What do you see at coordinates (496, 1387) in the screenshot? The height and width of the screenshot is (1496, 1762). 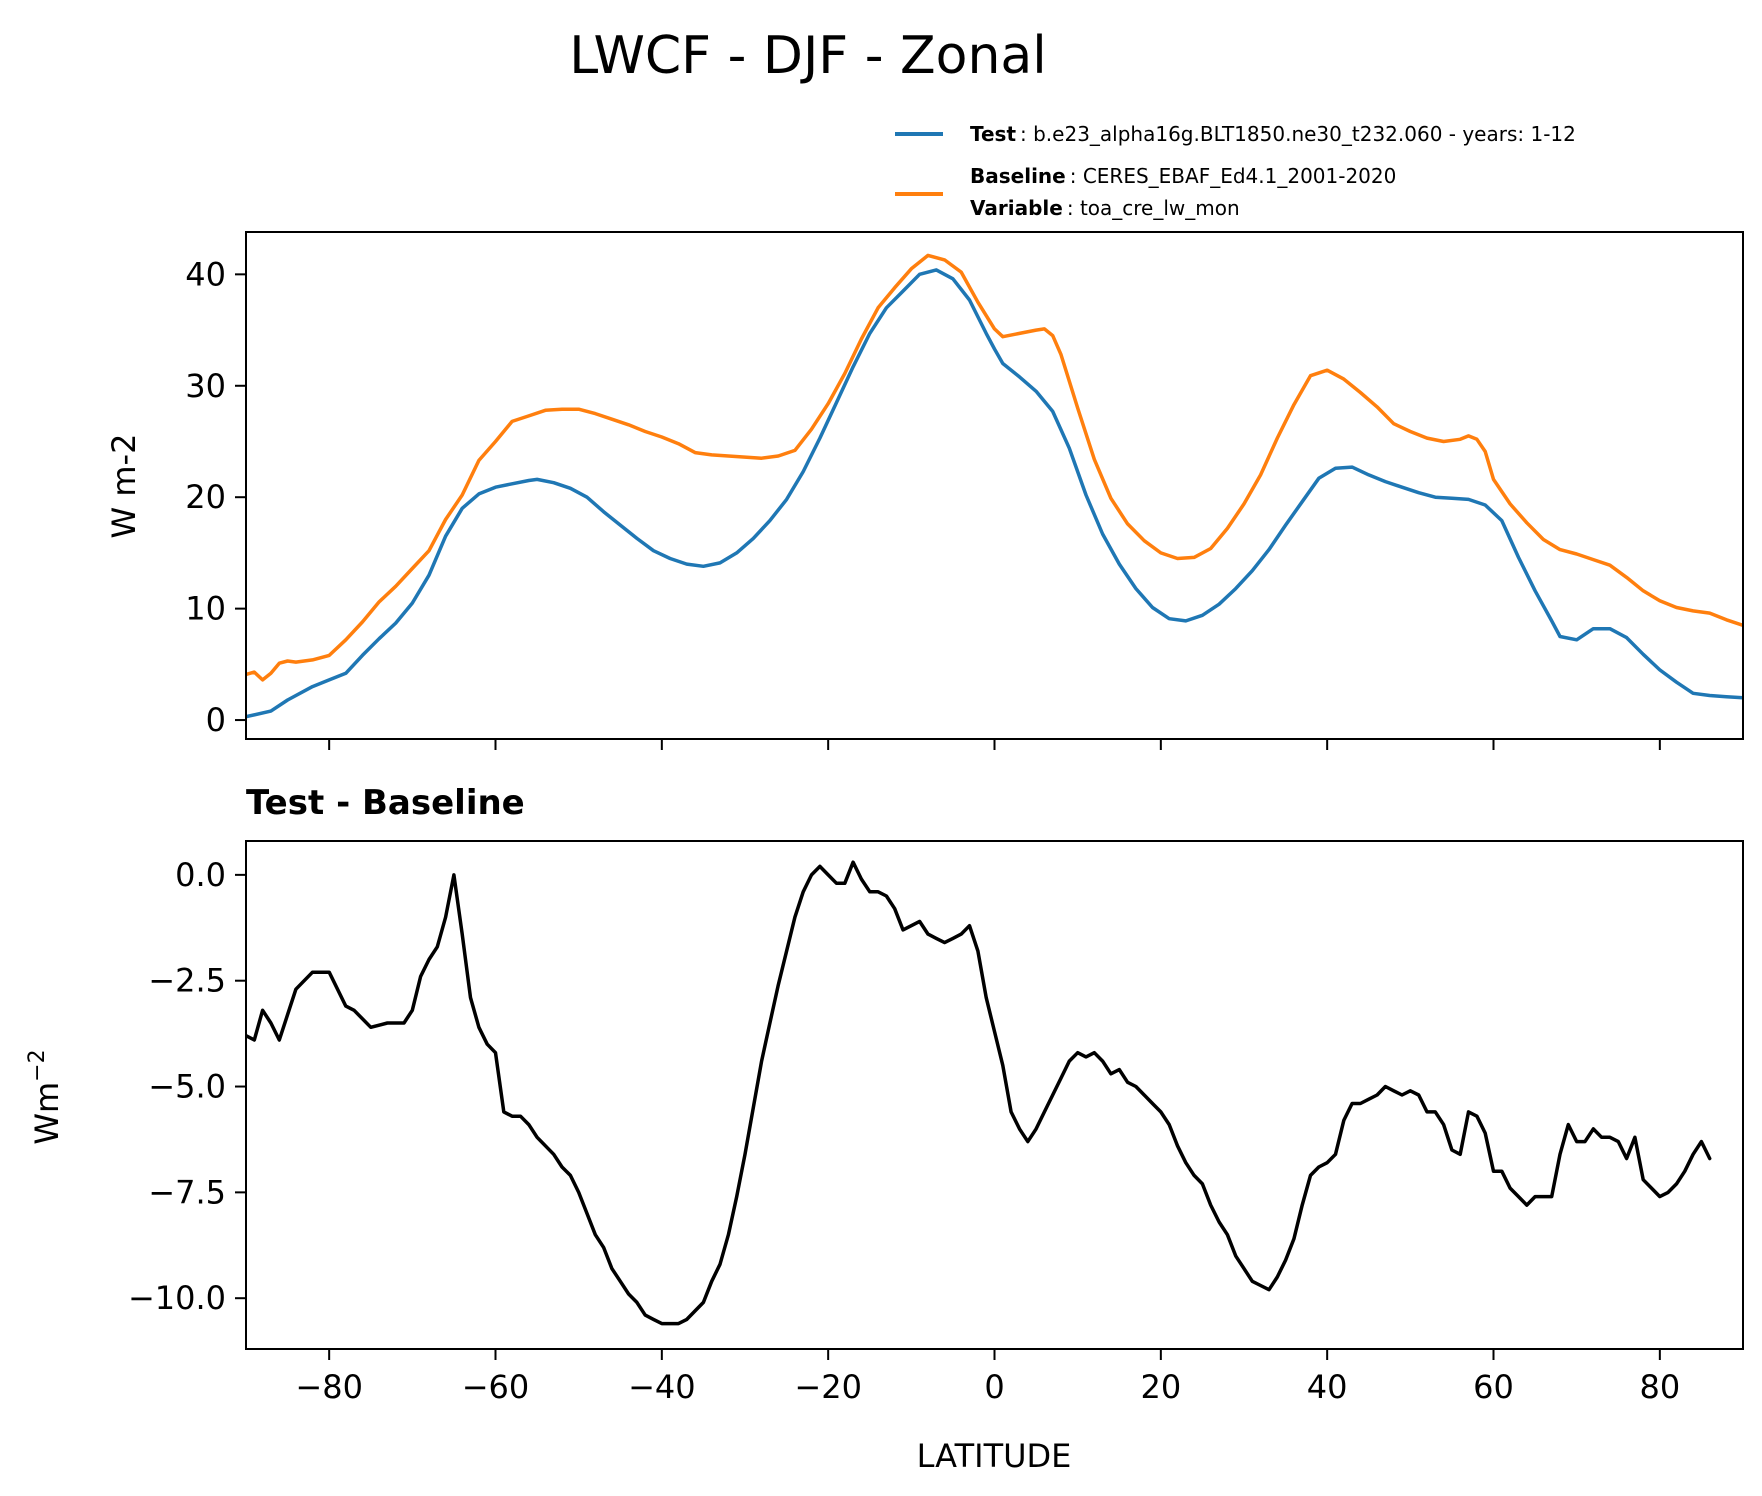 I see `bottom-x-tick-label: −60` at bounding box center [496, 1387].